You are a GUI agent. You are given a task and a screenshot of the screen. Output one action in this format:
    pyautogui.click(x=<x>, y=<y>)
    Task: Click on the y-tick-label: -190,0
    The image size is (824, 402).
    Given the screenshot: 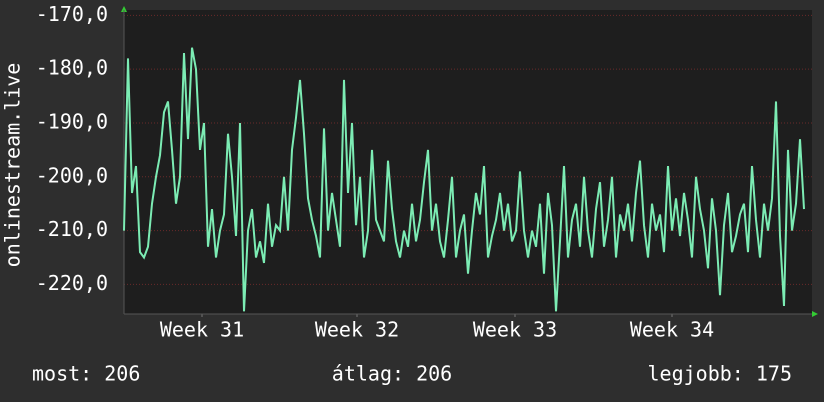 What is the action you would take?
    pyautogui.click(x=72, y=121)
    